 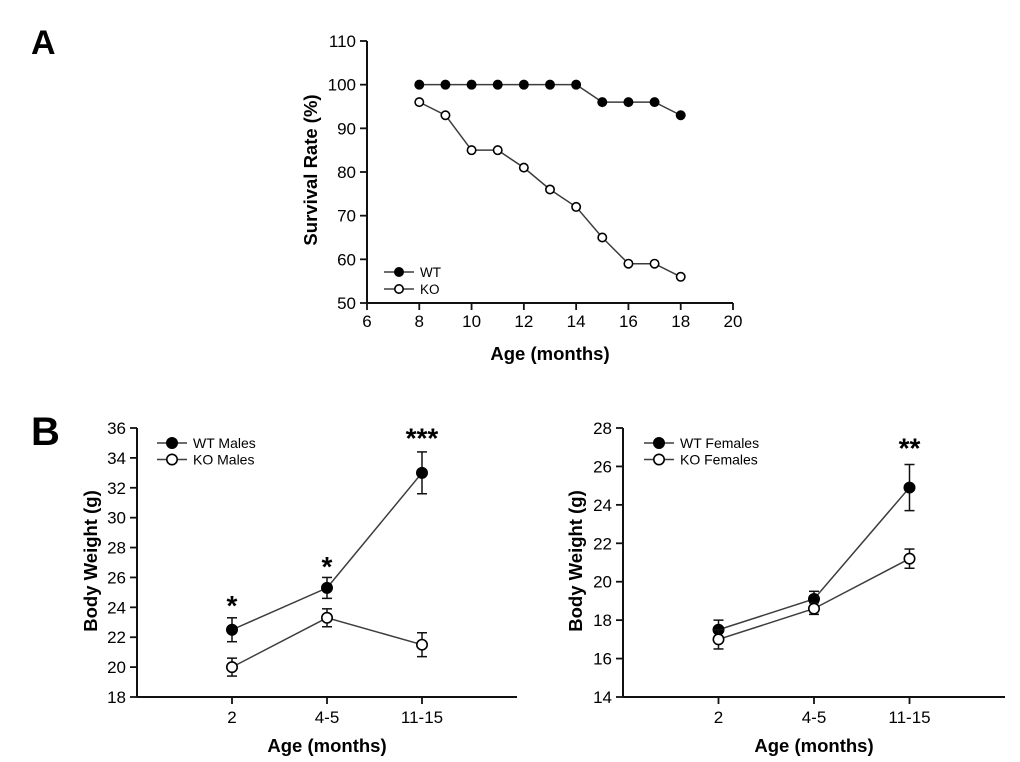 What do you see at coordinates (422, 437) in the screenshot?
I see `significance-stars: ***` at bounding box center [422, 437].